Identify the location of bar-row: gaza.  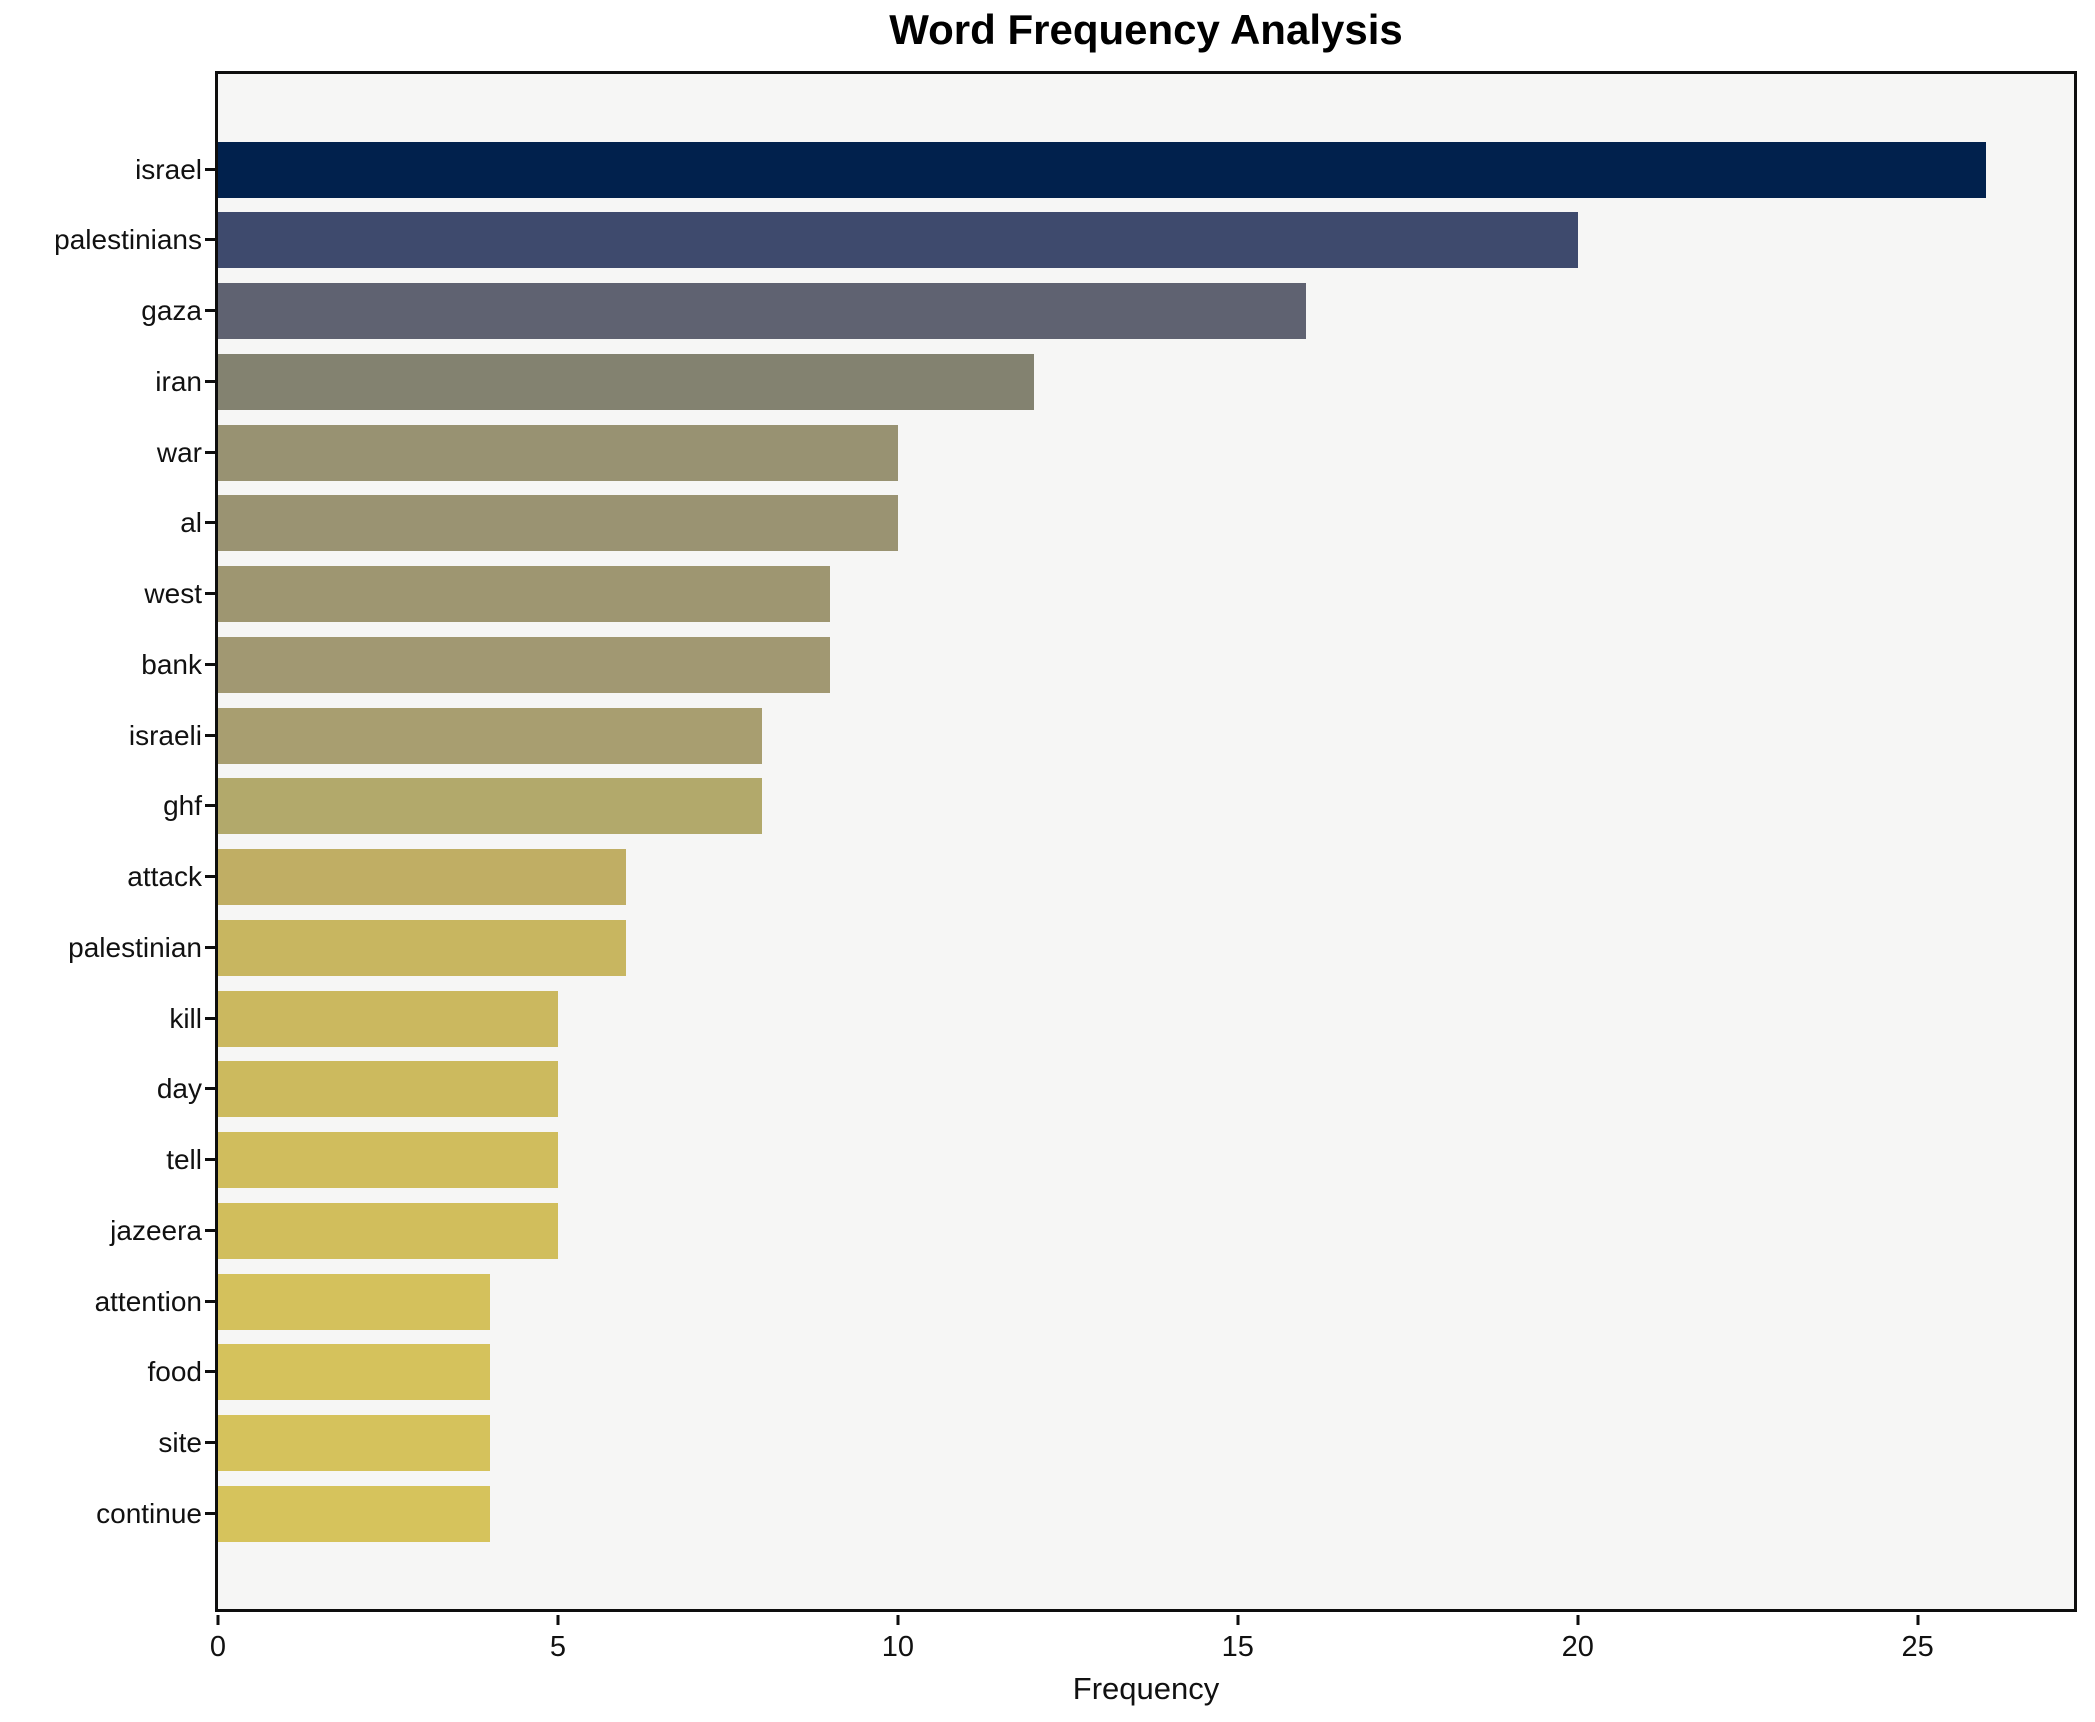
(1107, 311).